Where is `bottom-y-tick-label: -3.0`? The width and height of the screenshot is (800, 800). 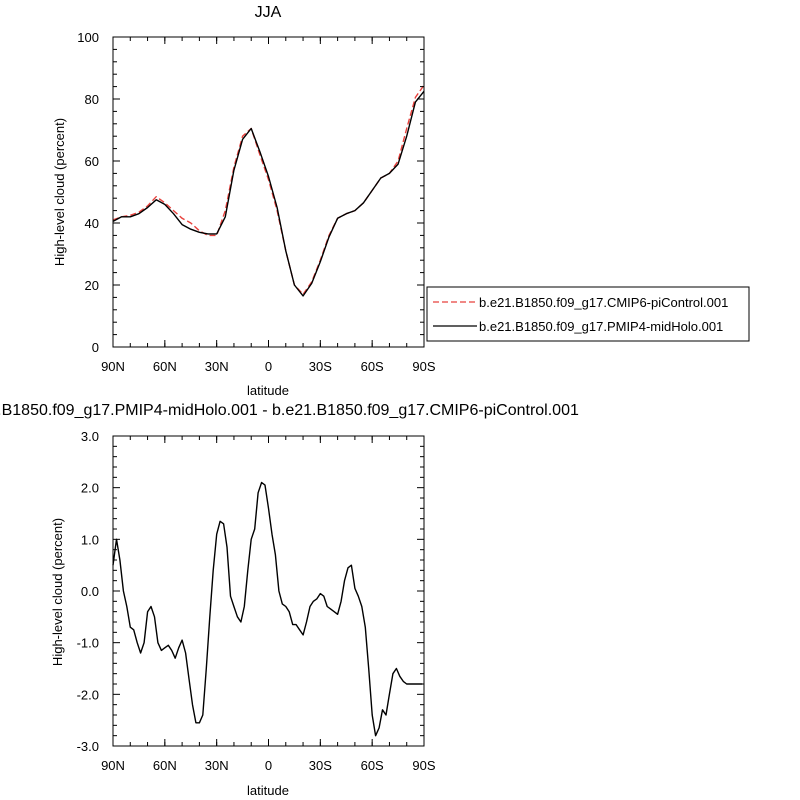
bottom-y-tick-label: -3.0 is located at coordinates (88, 746).